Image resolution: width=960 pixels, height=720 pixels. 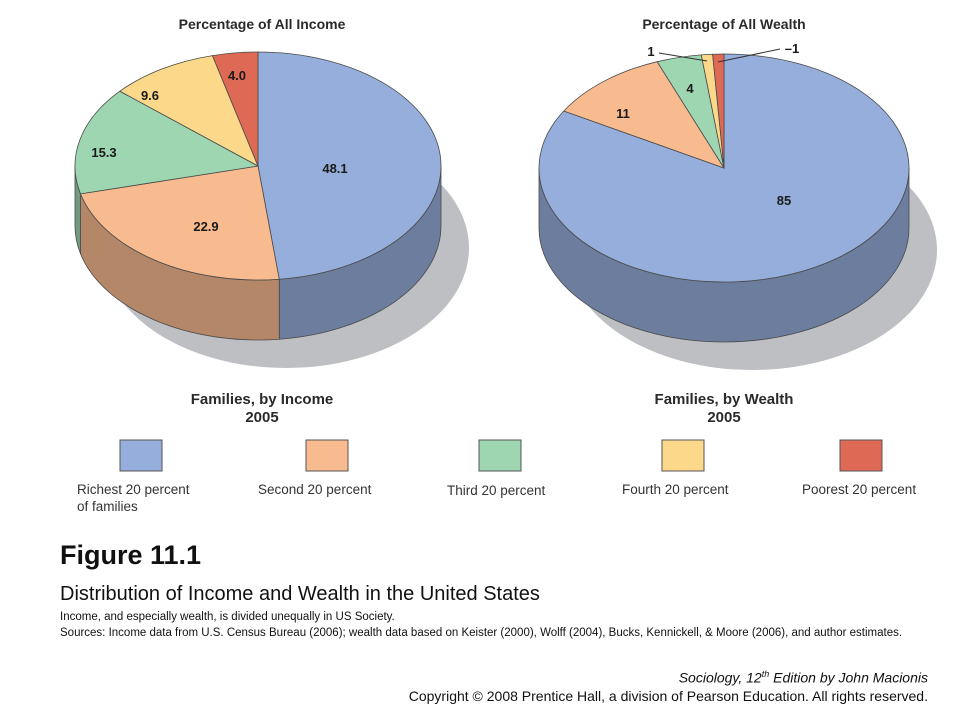 I want to click on legend-item-fourth: Fourth 20 percent, so click(x=675, y=468).